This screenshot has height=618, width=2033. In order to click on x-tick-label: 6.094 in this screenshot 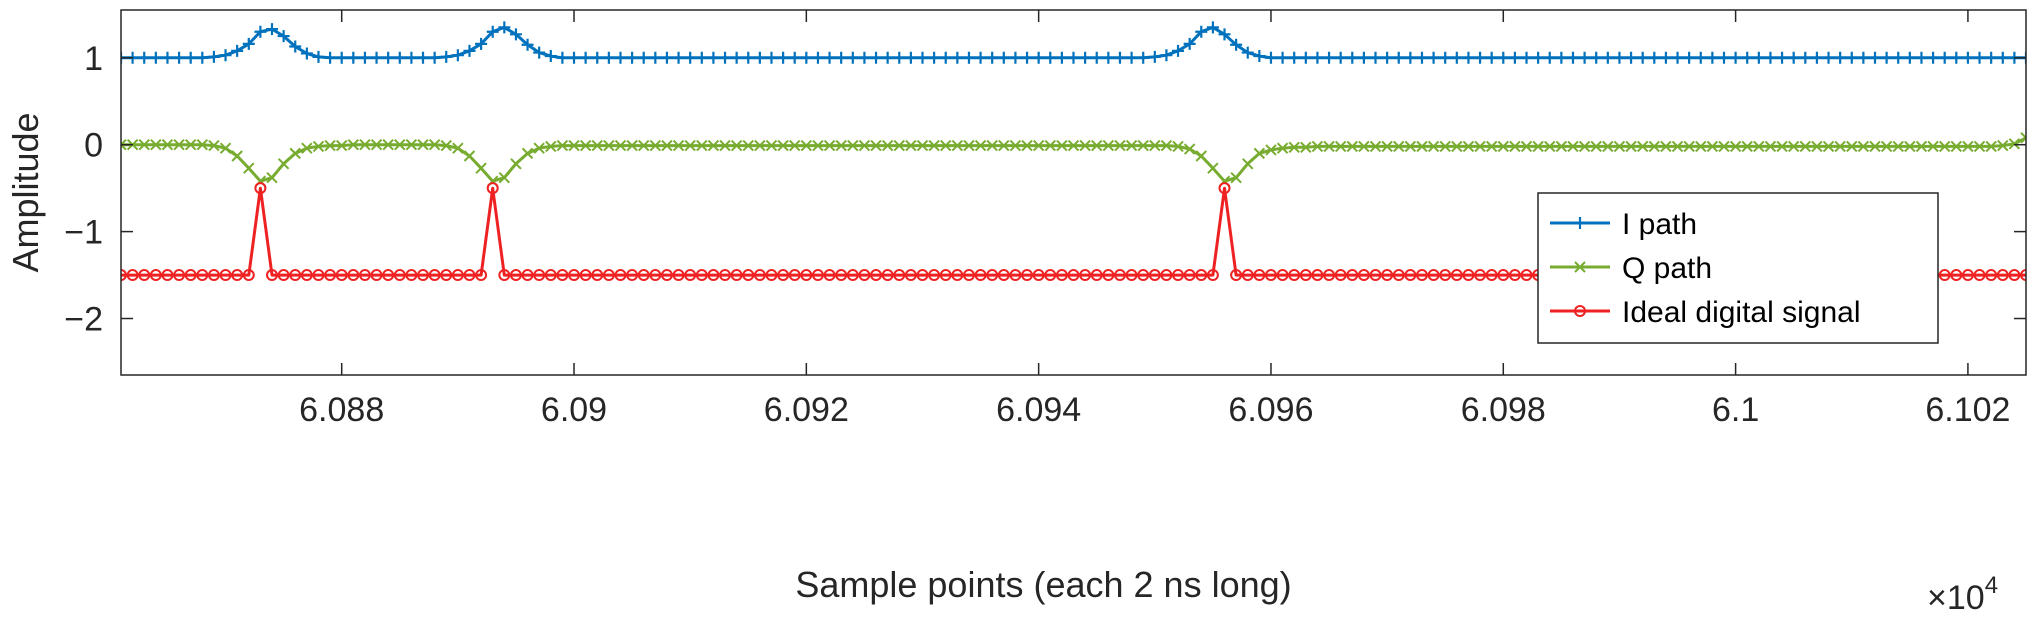, I will do `click(1038, 410)`.